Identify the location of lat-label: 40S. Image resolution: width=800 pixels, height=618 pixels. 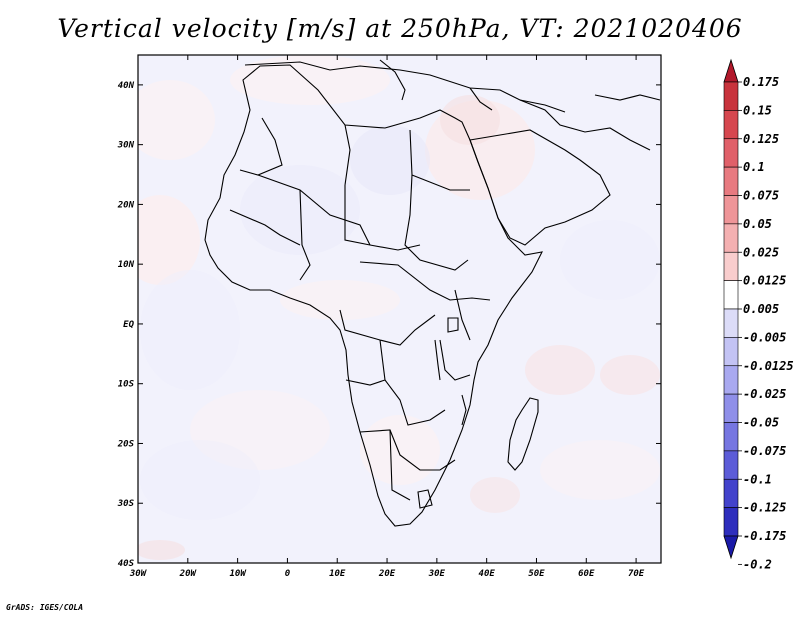
(126, 564).